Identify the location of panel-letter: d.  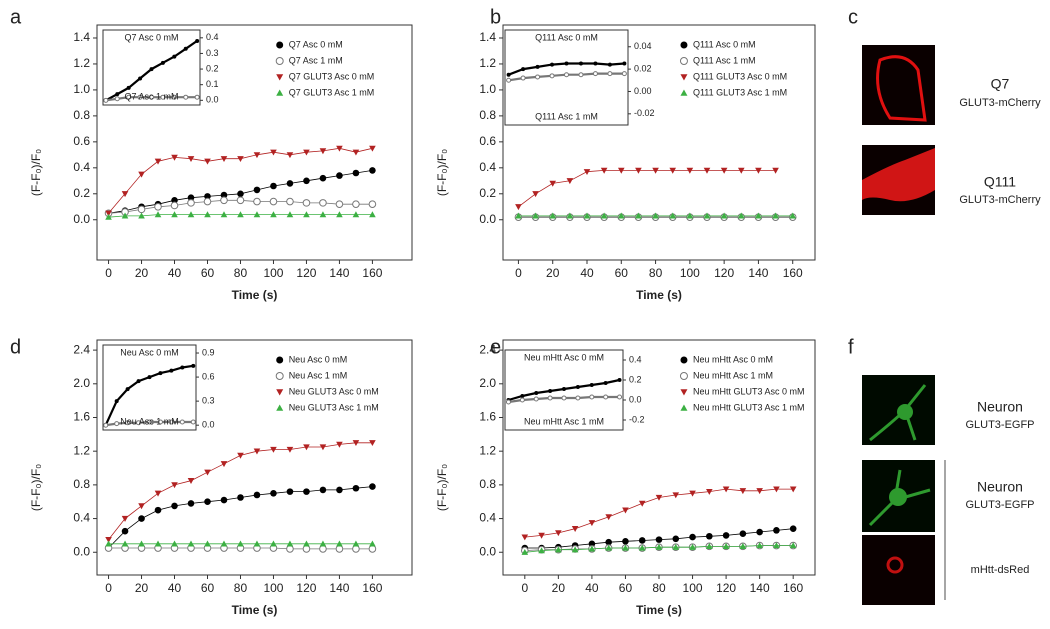
(15, 347).